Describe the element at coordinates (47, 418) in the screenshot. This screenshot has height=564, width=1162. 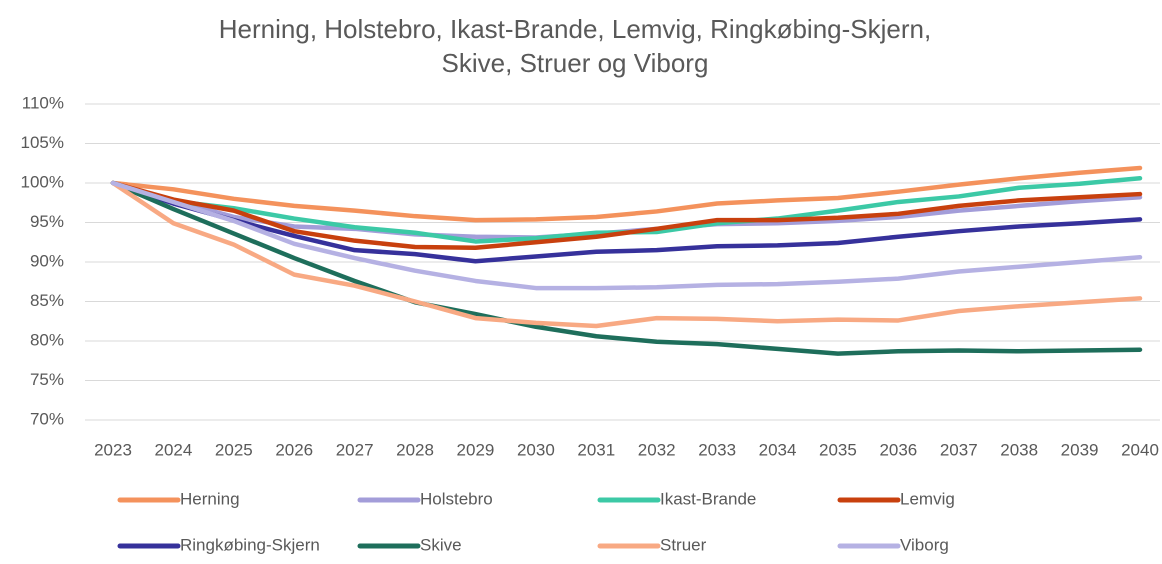
I see `y-tick-label: 70%` at that location.